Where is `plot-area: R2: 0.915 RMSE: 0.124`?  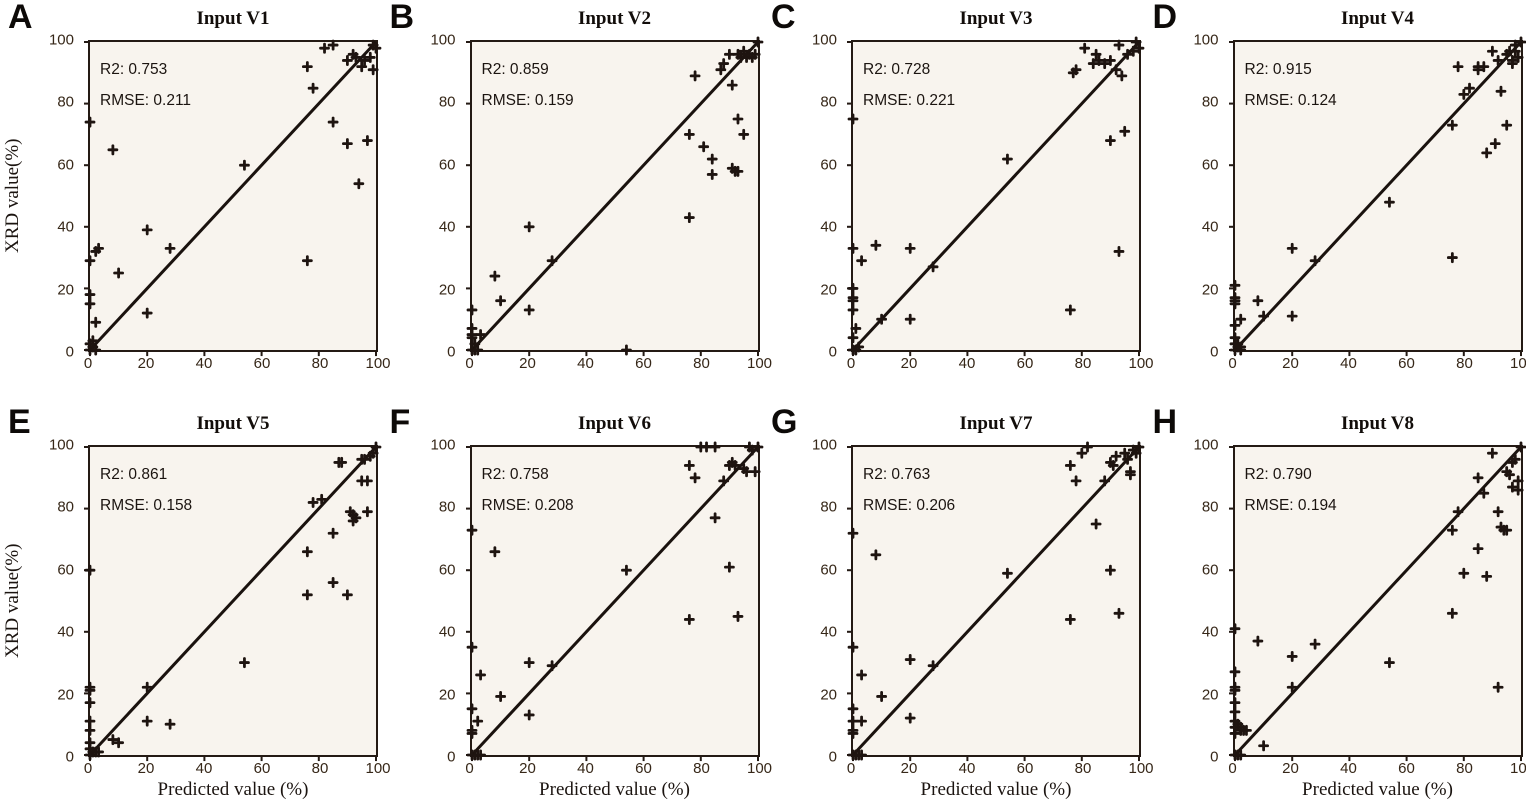
plot-area: R2: 0.915 RMSE: 0.124 is located at coordinates (1377, 196).